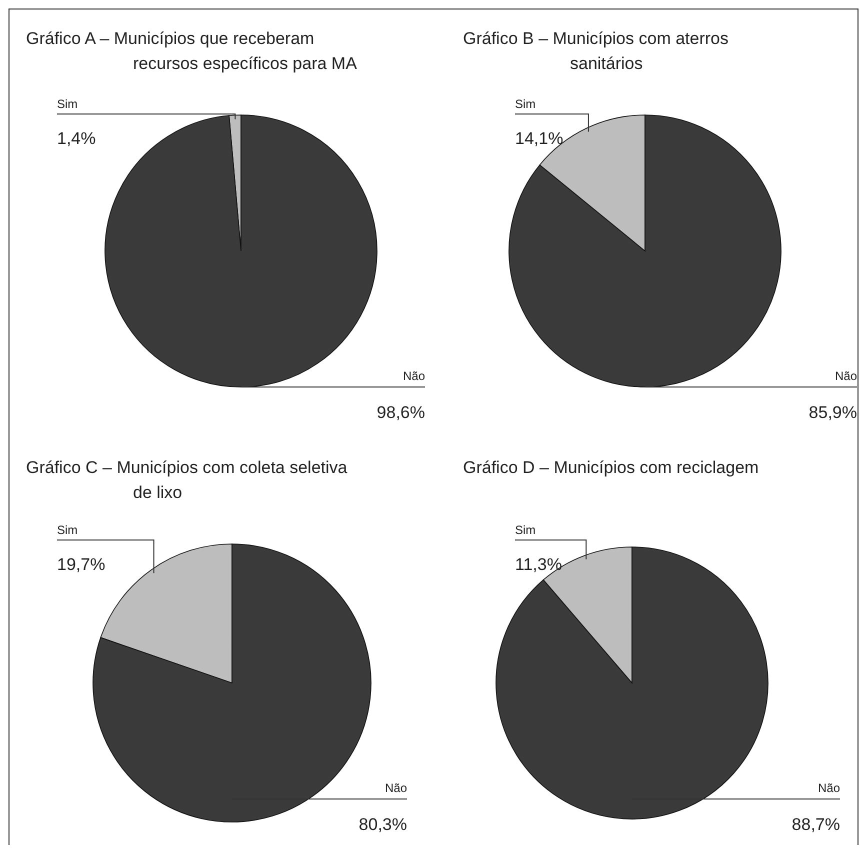 This screenshot has width=866, height=850. Describe the element at coordinates (382, 824) in the screenshot. I see `data-label: 80,3%` at that location.